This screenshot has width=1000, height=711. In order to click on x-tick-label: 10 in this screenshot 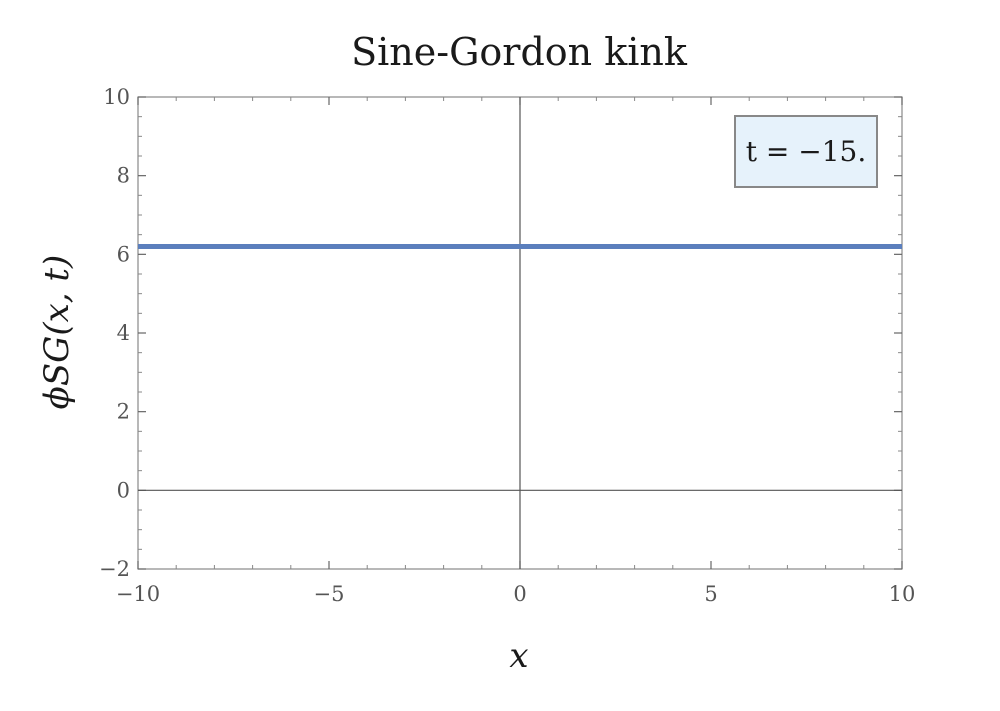, I will do `click(902, 594)`.